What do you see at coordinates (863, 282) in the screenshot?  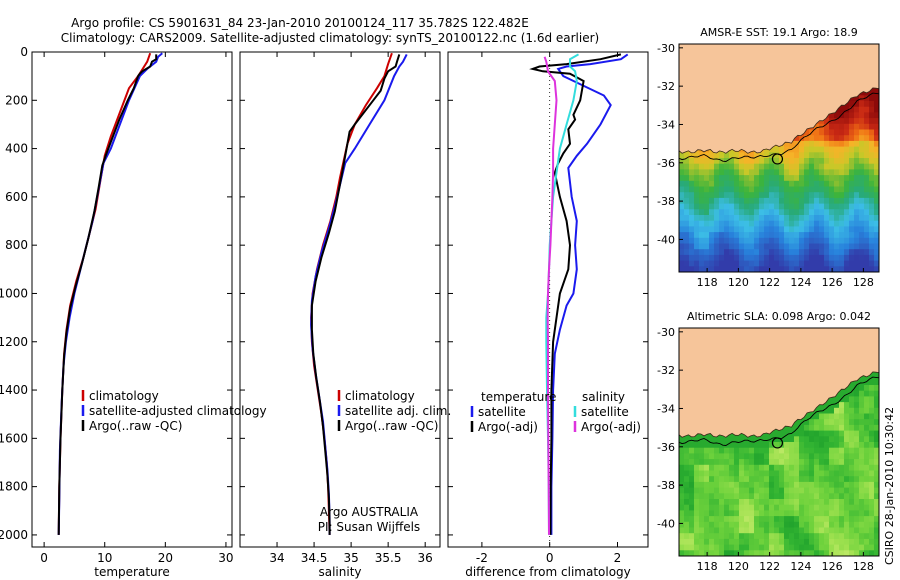 I see `map_sst-xtick-label-5: 128` at bounding box center [863, 282].